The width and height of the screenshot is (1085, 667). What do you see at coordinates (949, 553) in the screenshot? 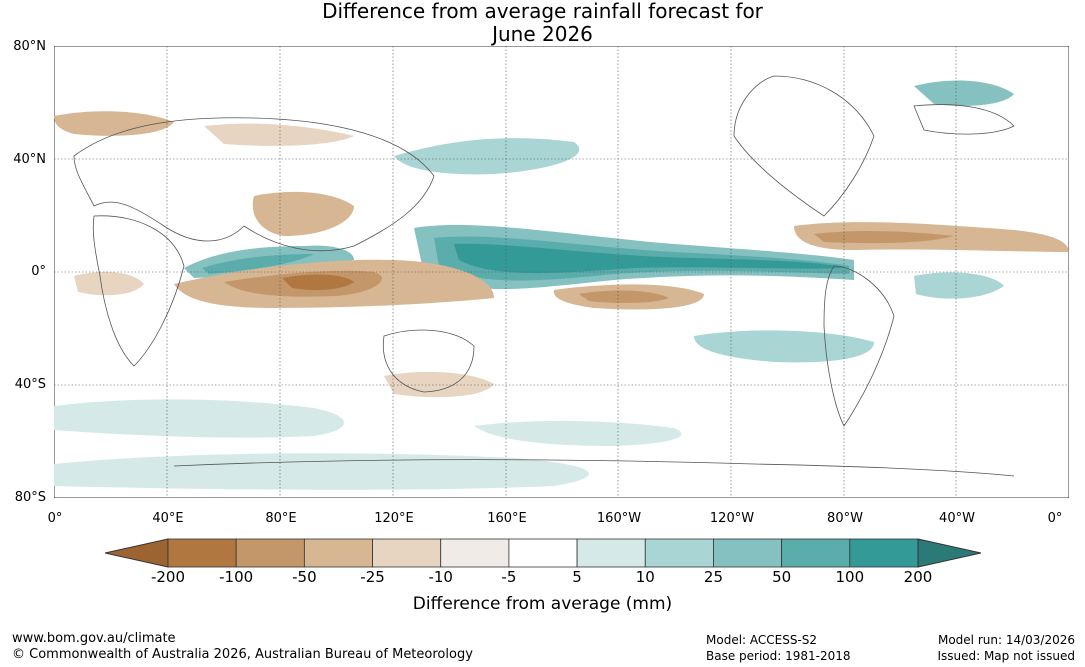
I see `colorbar-extend-high` at bounding box center [949, 553].